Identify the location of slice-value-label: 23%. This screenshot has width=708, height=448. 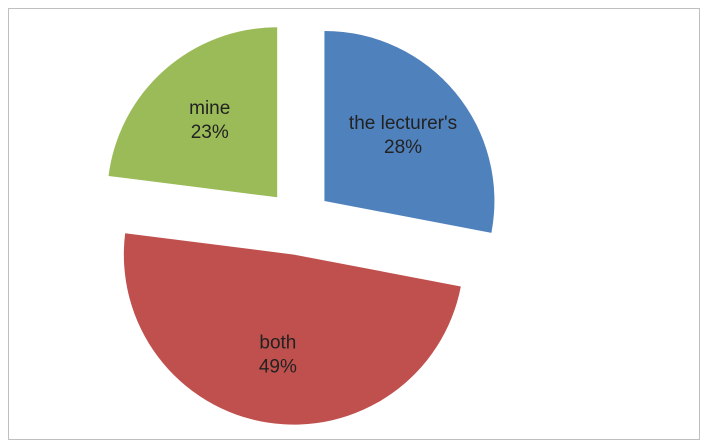
(210, 132).